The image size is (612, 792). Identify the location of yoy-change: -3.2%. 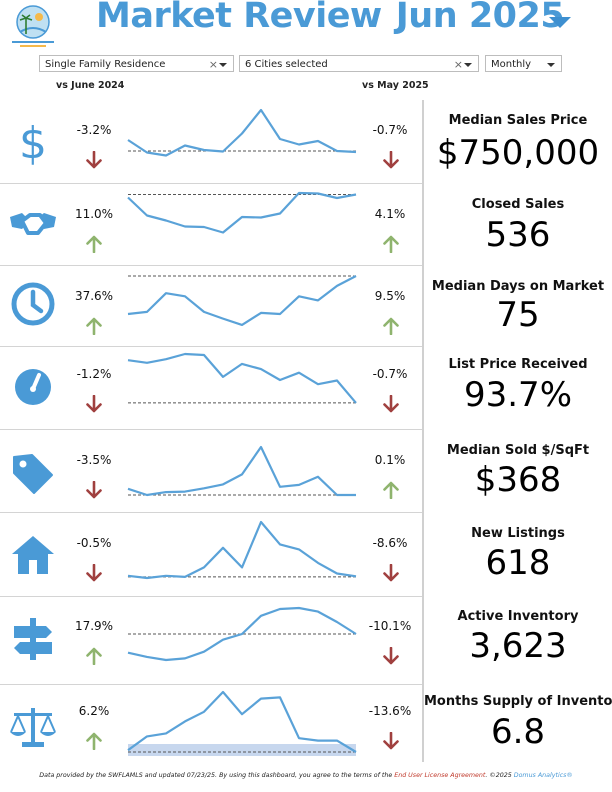
(94, 130).